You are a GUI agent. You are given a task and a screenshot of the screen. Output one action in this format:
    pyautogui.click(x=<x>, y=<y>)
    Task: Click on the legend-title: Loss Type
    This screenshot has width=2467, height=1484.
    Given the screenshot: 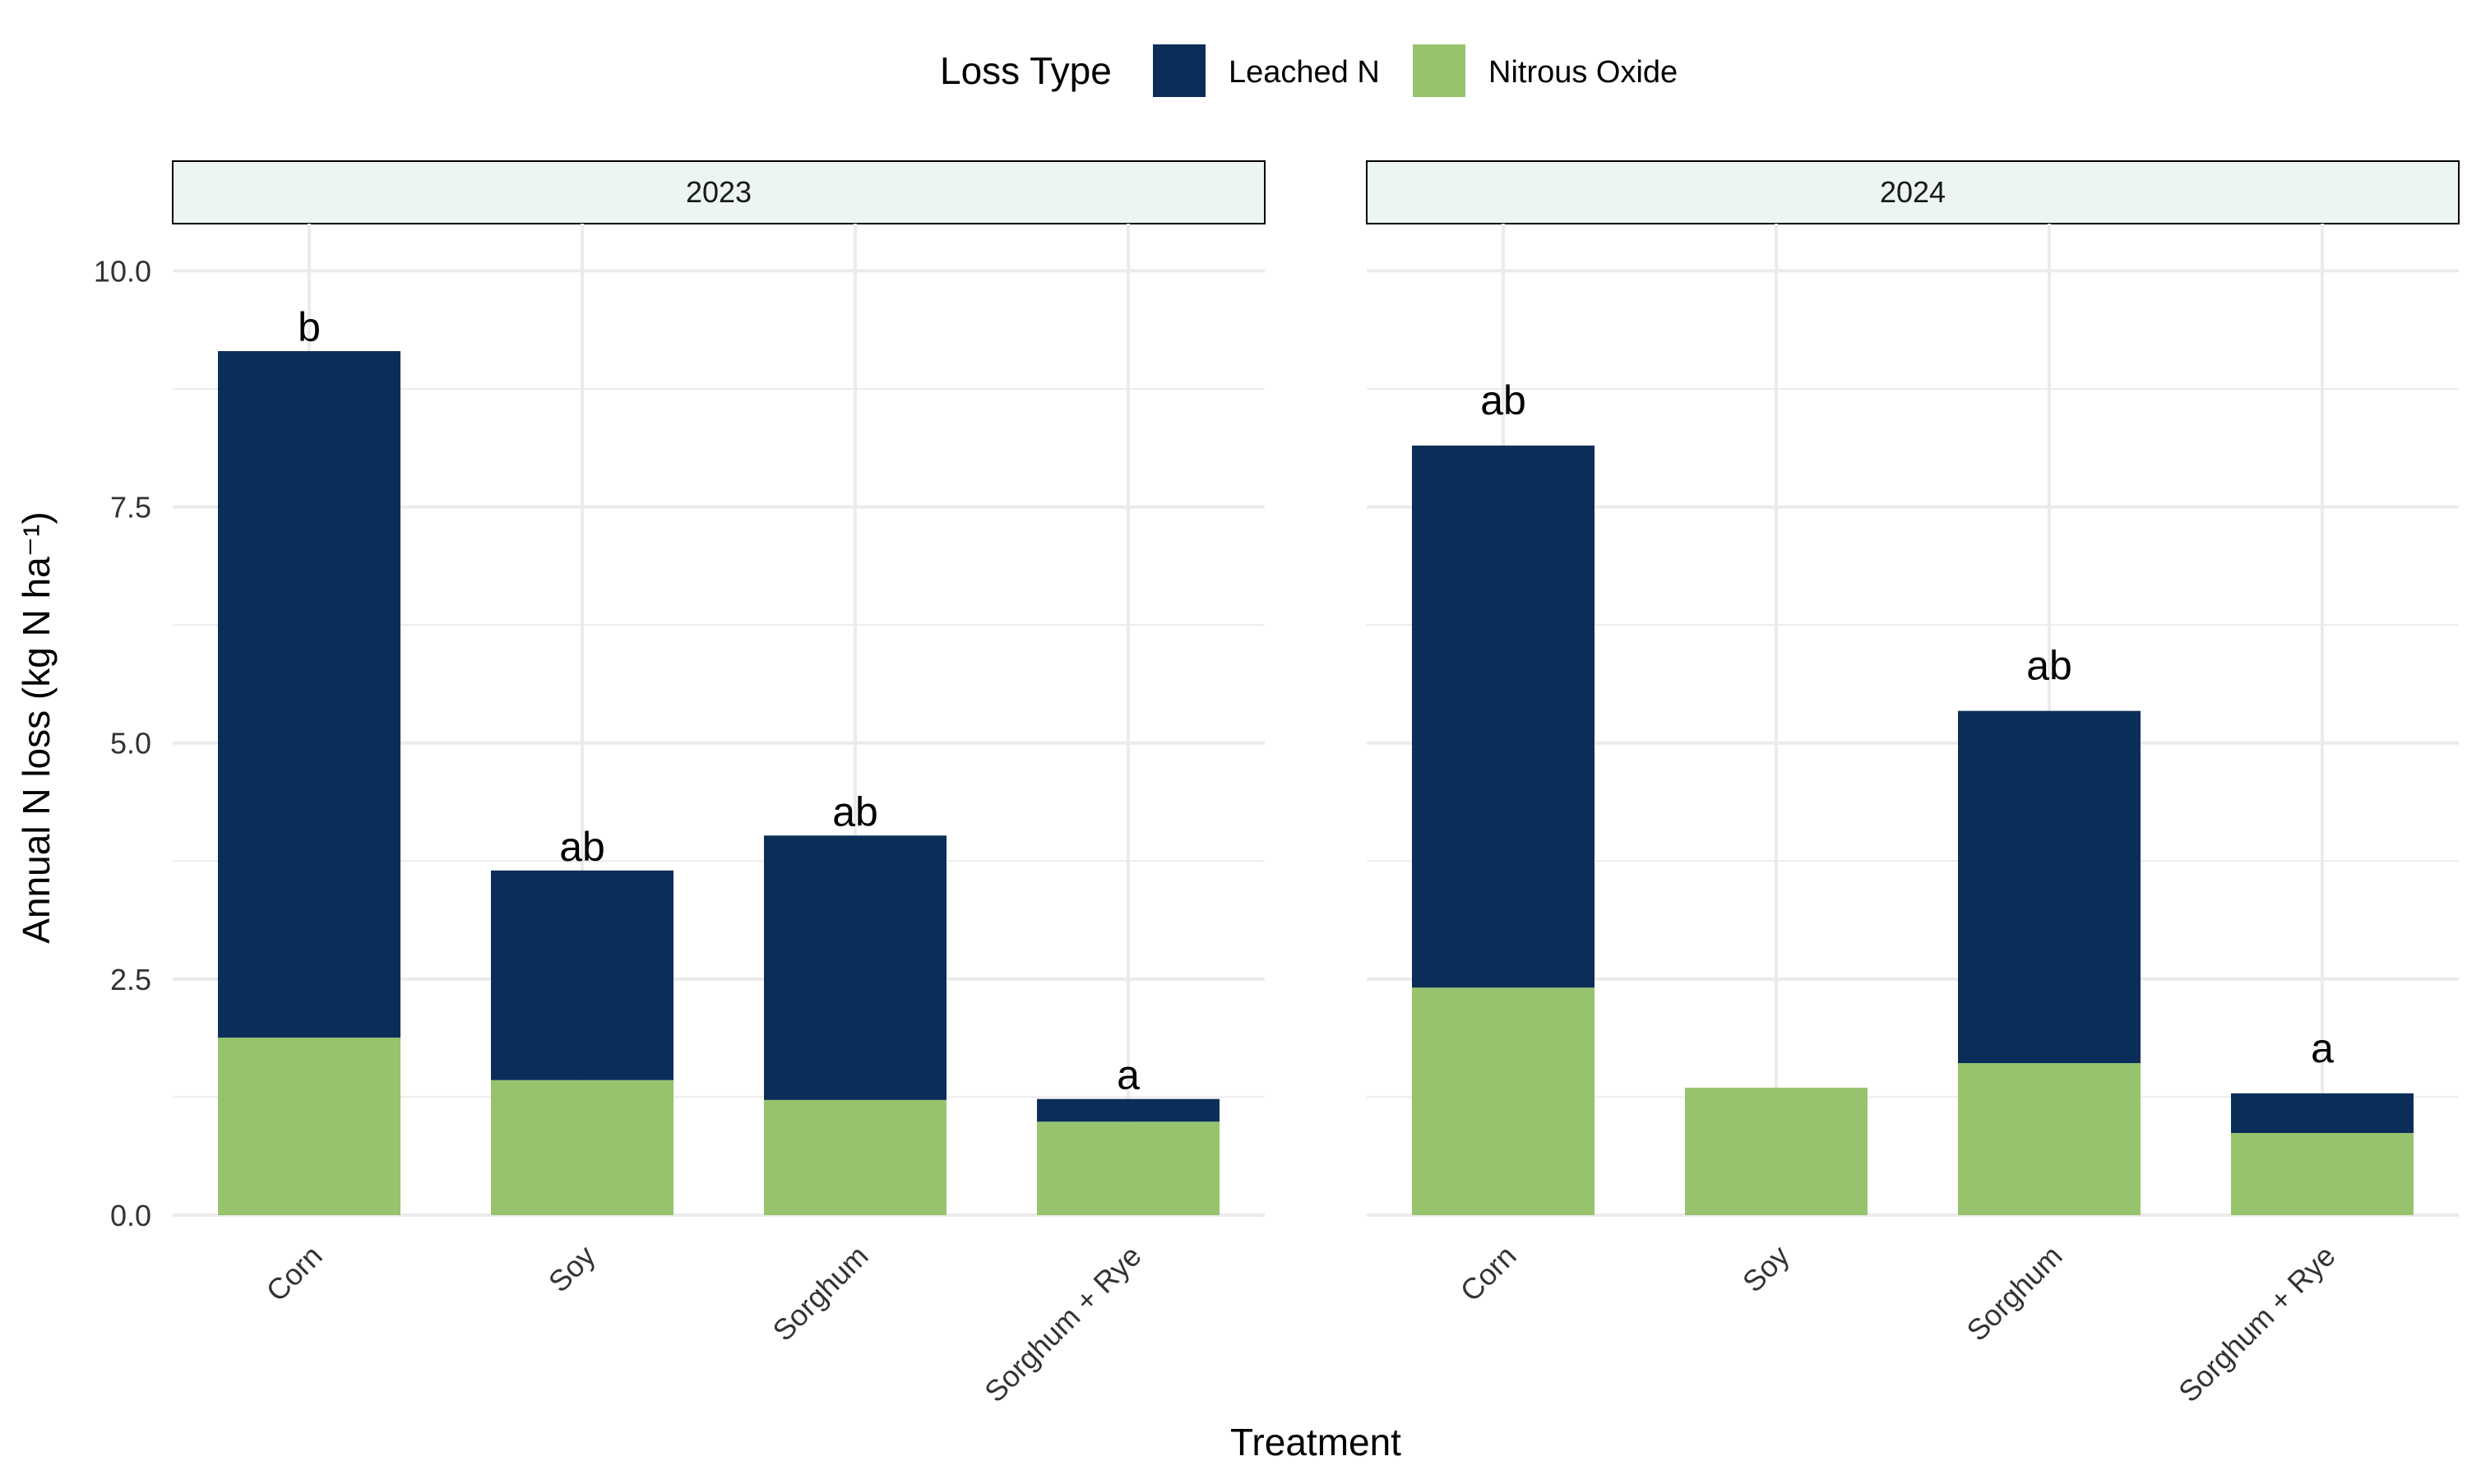 What is the action you would take?
    pyautogui.click(x=1026, y=71)
    